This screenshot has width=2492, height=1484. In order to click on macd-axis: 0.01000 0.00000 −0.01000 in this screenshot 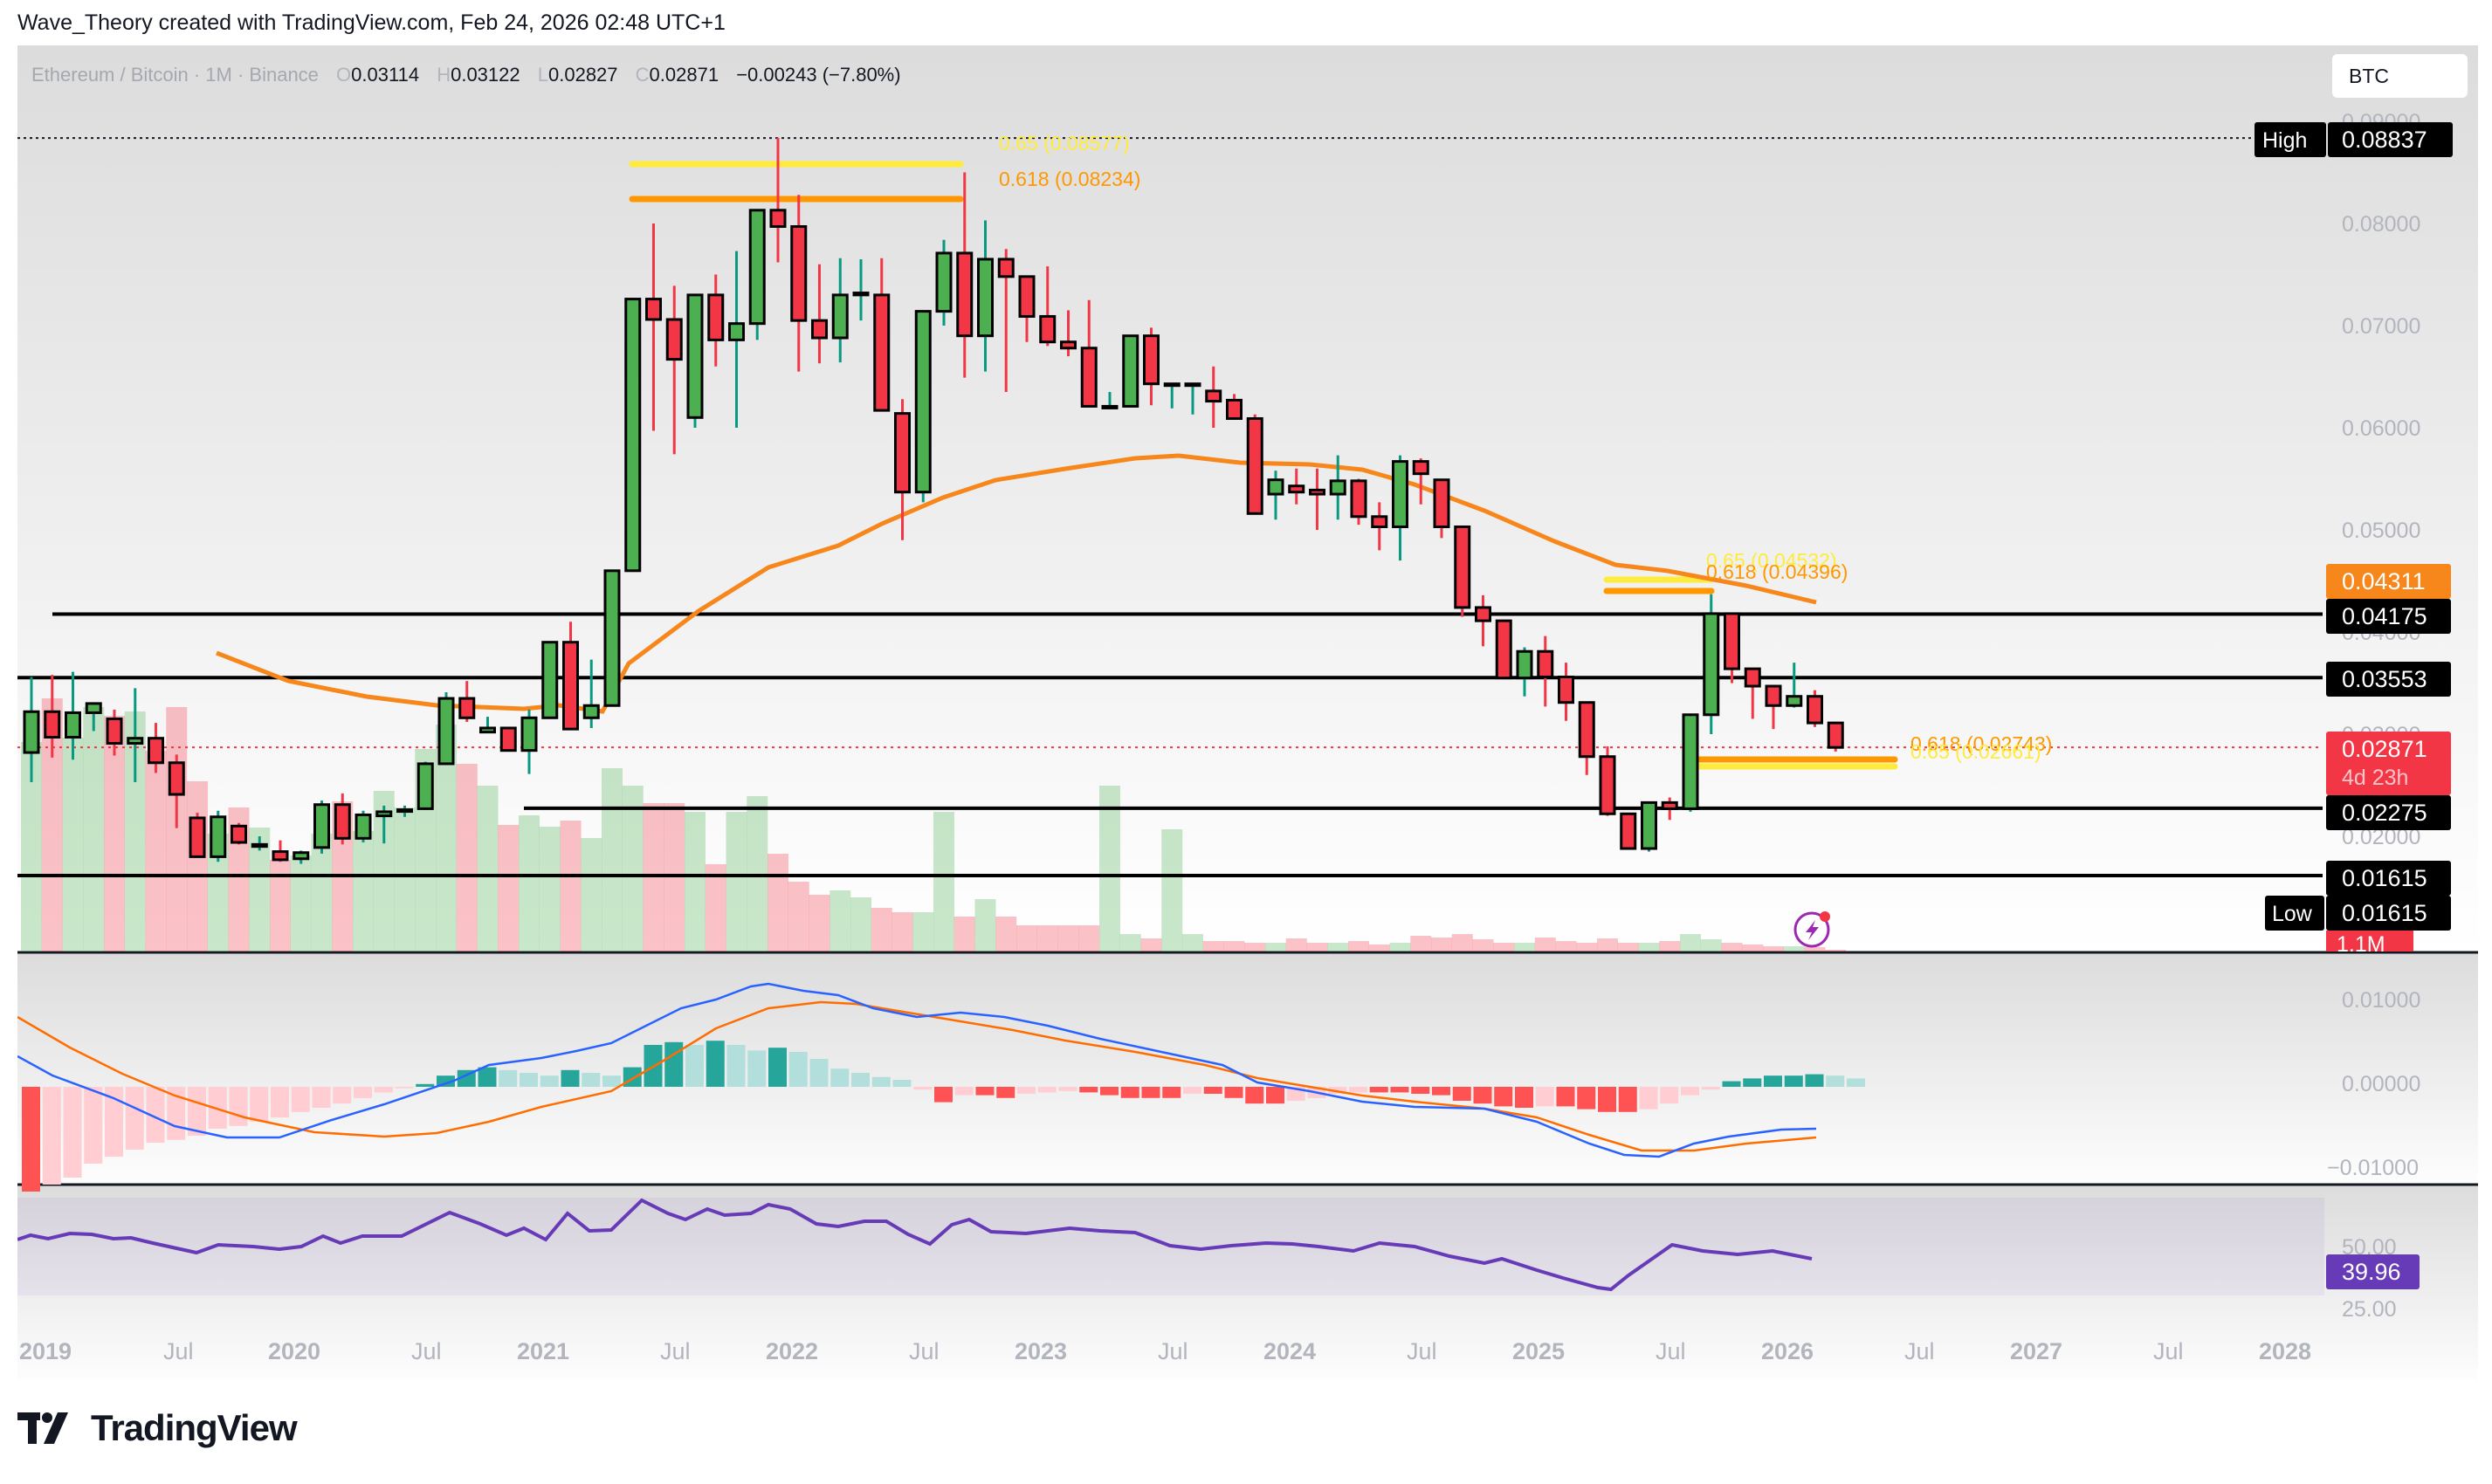, I will do `click(2374, 1084)`.